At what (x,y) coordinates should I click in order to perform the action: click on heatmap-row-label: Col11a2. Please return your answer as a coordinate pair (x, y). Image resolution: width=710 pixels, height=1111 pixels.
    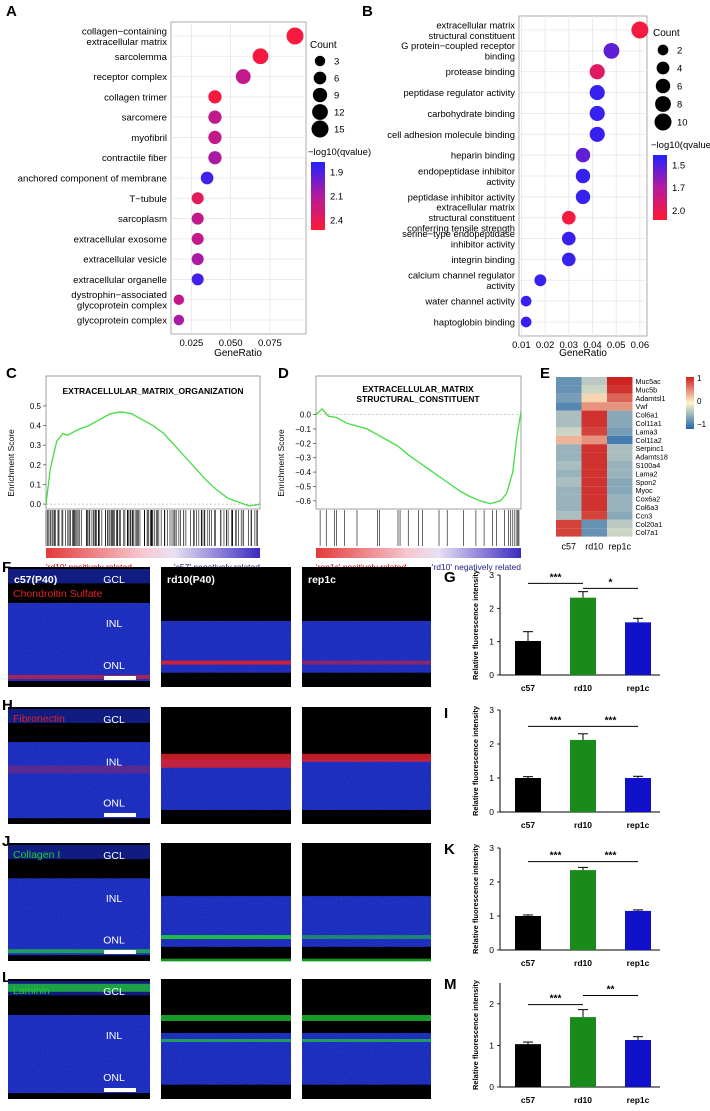
    Looking at the image, I should click on (649, 440).